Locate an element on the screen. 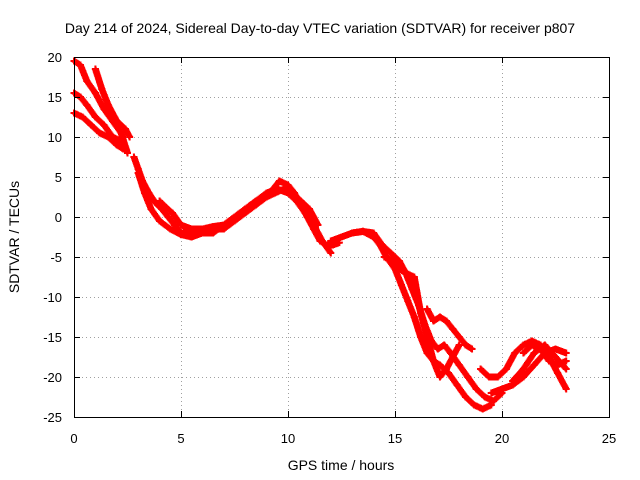 Image resolution: width=640 pixels, height=480 pixels. y-tick-label: -5 is located at coordinates (56, 257).